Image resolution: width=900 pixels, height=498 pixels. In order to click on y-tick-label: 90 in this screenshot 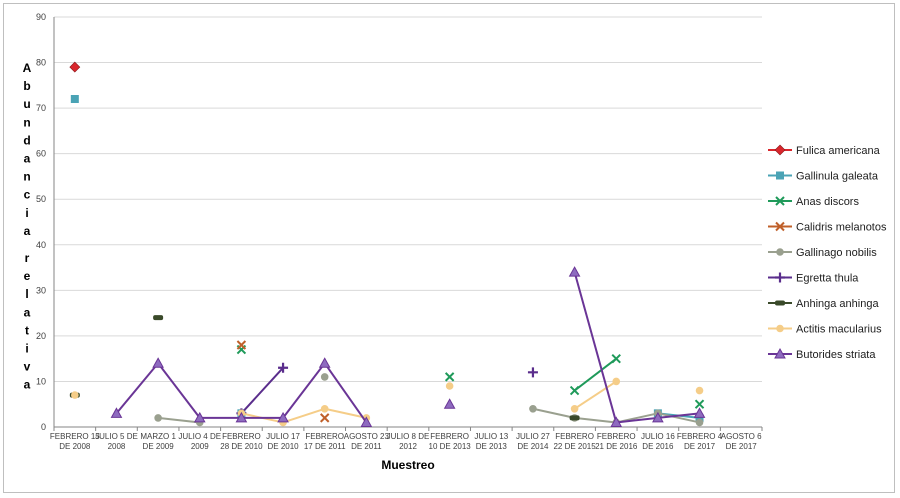, I will do `click(41, 17)`.